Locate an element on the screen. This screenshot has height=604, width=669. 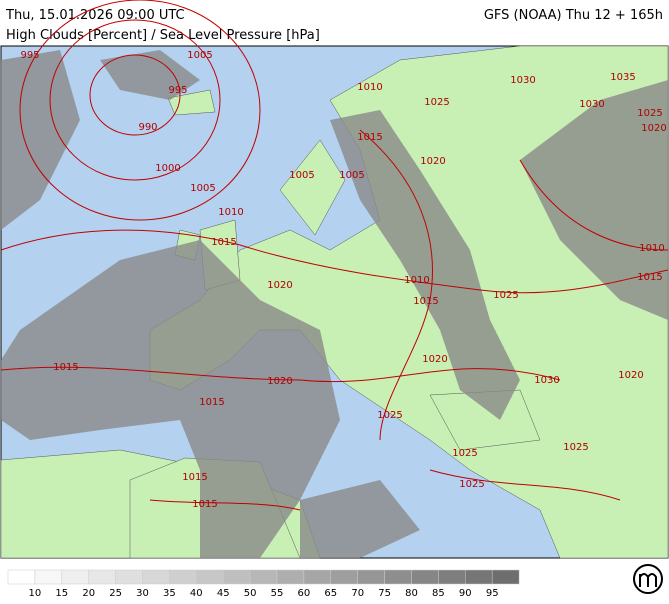
legend-tick-label: 80 is located at coordinates (411, 593).